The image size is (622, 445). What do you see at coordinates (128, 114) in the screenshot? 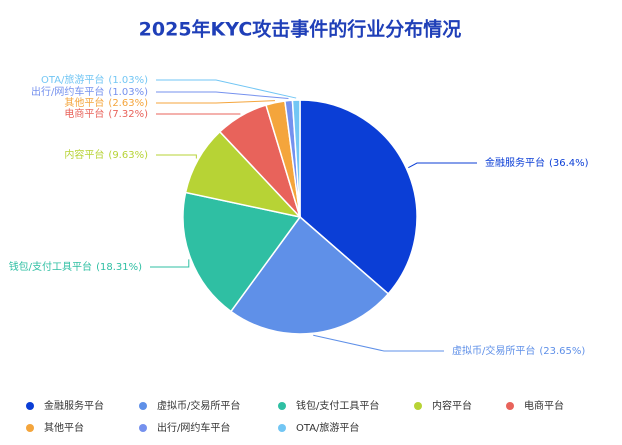
I see `label-value: (7.32%)` at bounding box center [128, 114].